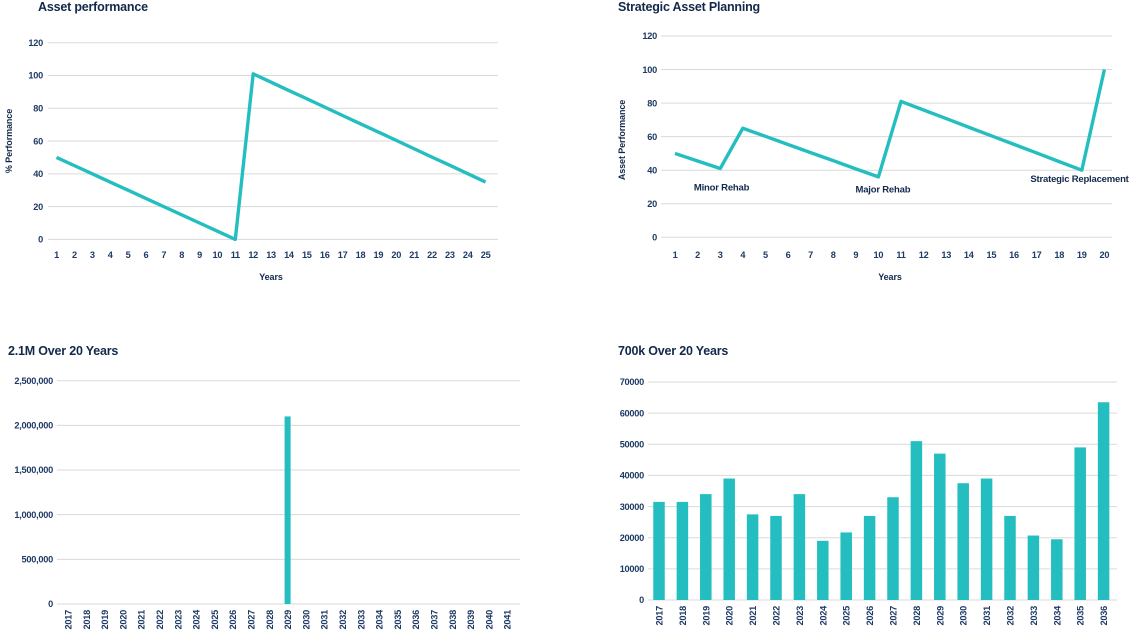 The image size is (1133, 637). What do you see at coordinates (486, 255) in the screenshot?
I see `x-tick-label: 25` at bounding box center [486, 255].